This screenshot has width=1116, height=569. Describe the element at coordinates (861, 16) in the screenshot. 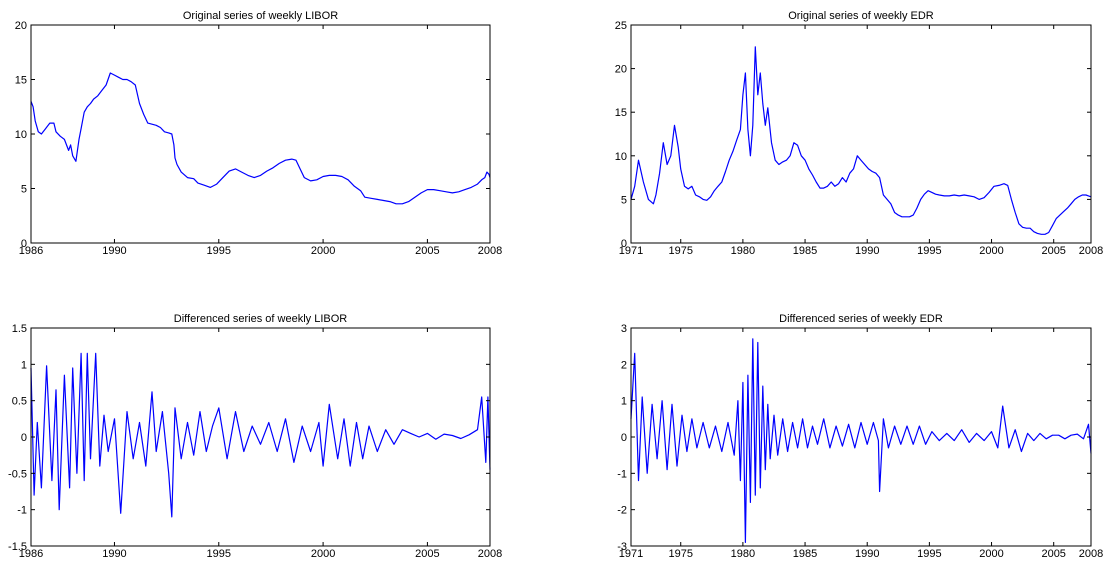

I see `chart-title: Original series of weekly EDR` at that location.